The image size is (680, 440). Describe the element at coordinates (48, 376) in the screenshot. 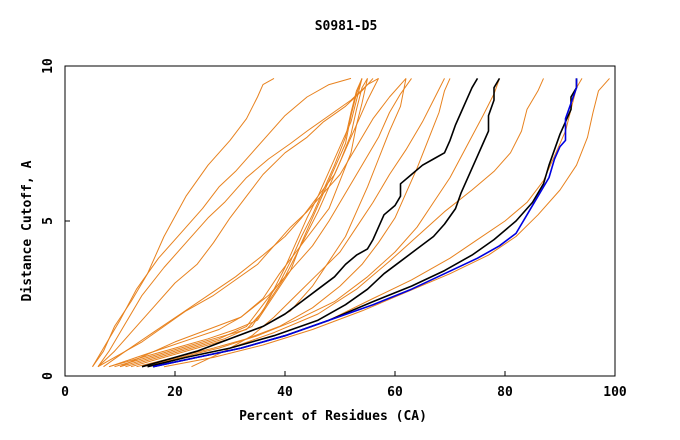

I see `y-tick-label: 0` at that location.